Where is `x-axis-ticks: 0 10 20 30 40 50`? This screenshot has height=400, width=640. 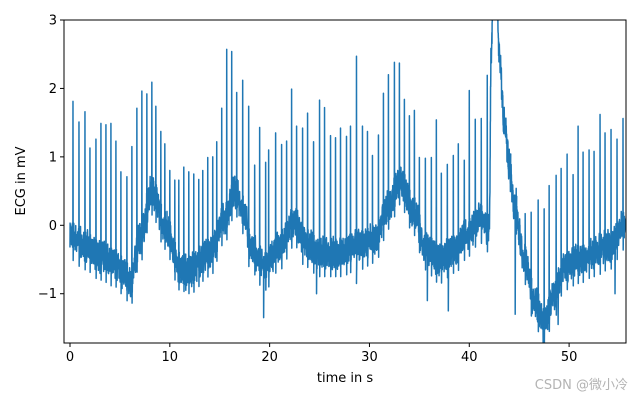 x-axis-ticks: 0 10 20 30 40 50 is located at coordinates (322, 354).